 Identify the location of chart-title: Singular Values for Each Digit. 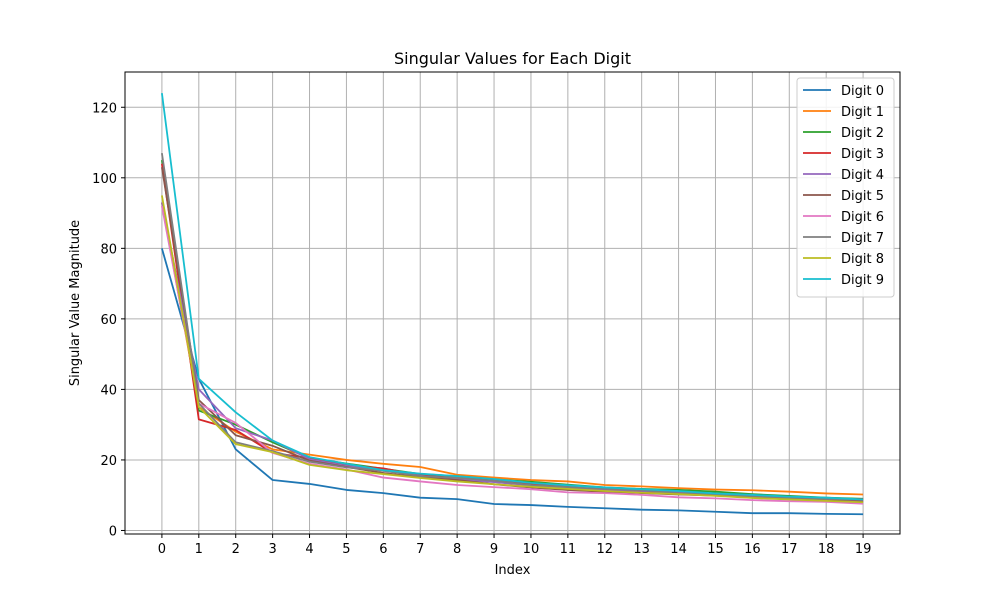
(512, 58).